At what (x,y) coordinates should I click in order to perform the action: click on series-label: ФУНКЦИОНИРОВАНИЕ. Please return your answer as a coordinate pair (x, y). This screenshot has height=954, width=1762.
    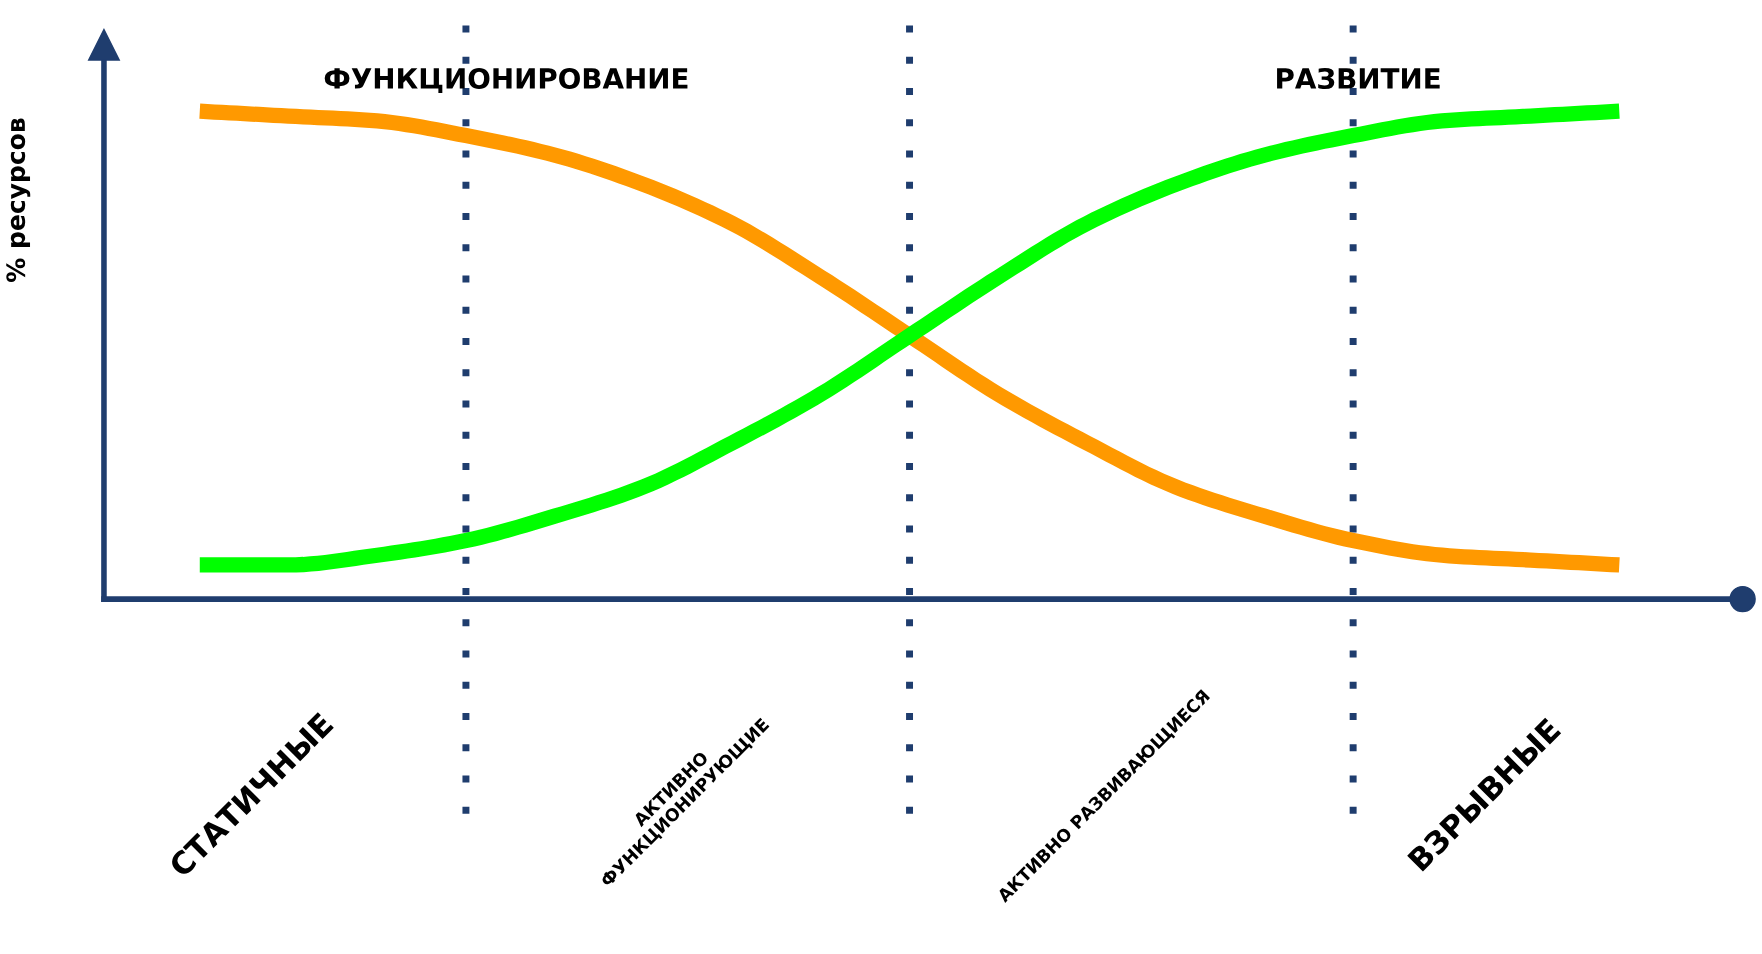
    Looking at the image, I should click on (506, 80).